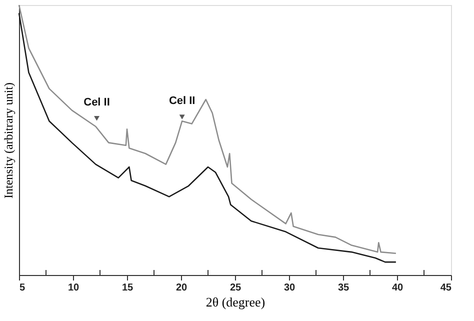 This screenshot has width=474, height=321. What do you see at coordinates (446, 288) in the screenshot?
I see `x-tick-label: 45` at bounding box center [446, 288].